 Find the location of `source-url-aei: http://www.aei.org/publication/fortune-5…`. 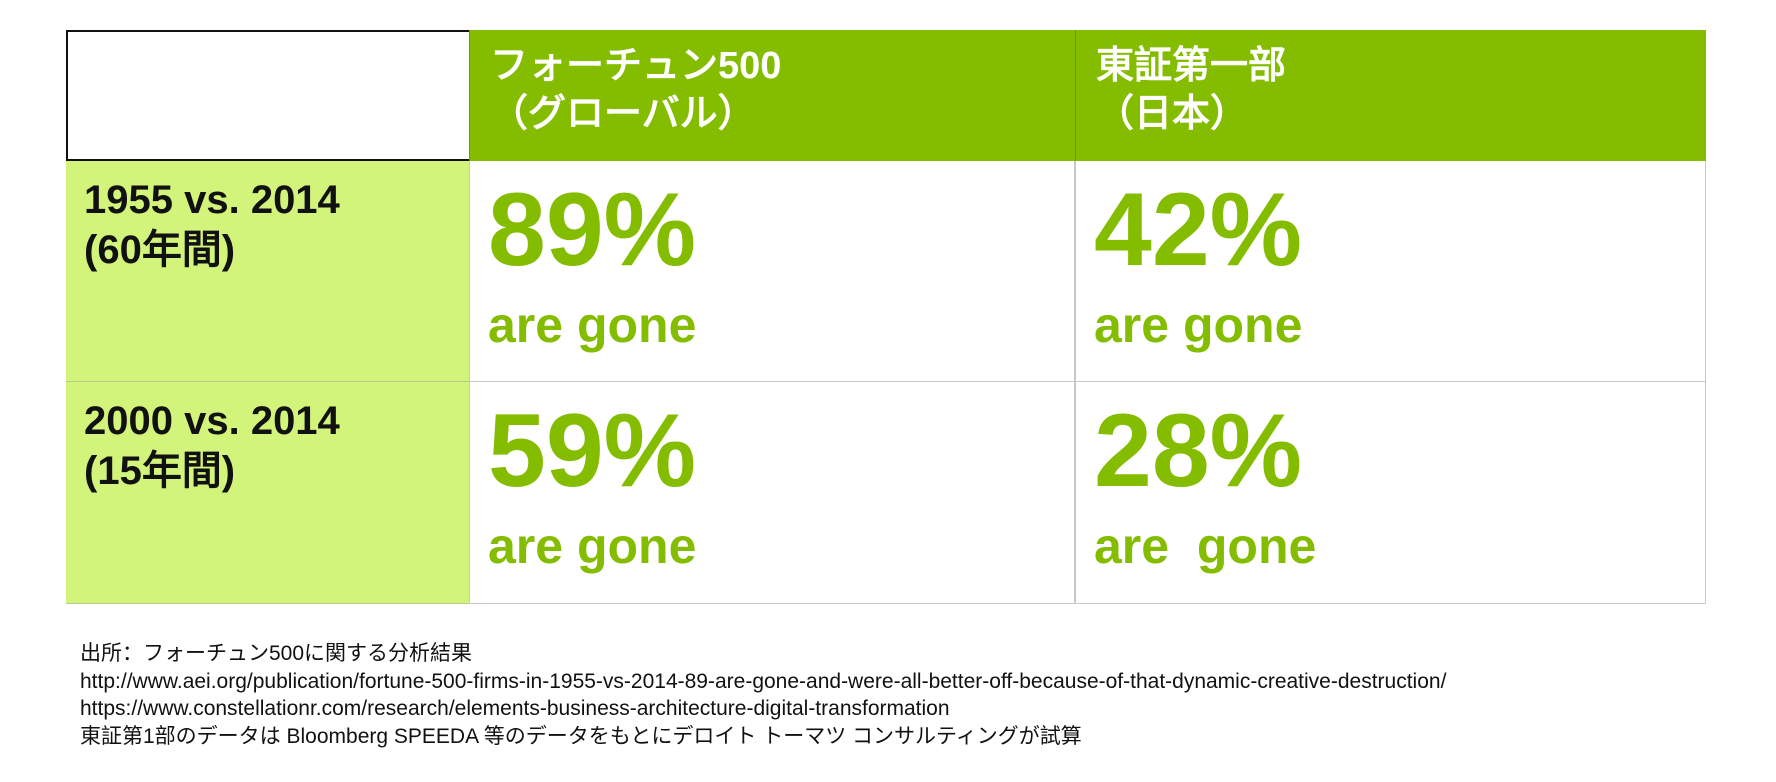

source-url-aei: http://www.aei.org/publication/fortune-5… is located at coordinates (763, 681).